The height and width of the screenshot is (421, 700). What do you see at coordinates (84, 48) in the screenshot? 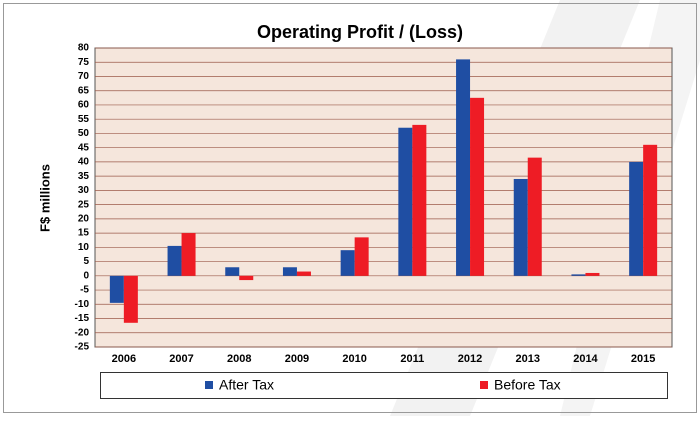
I see `y-tick-label: 80` at bounding box center [84, 48].